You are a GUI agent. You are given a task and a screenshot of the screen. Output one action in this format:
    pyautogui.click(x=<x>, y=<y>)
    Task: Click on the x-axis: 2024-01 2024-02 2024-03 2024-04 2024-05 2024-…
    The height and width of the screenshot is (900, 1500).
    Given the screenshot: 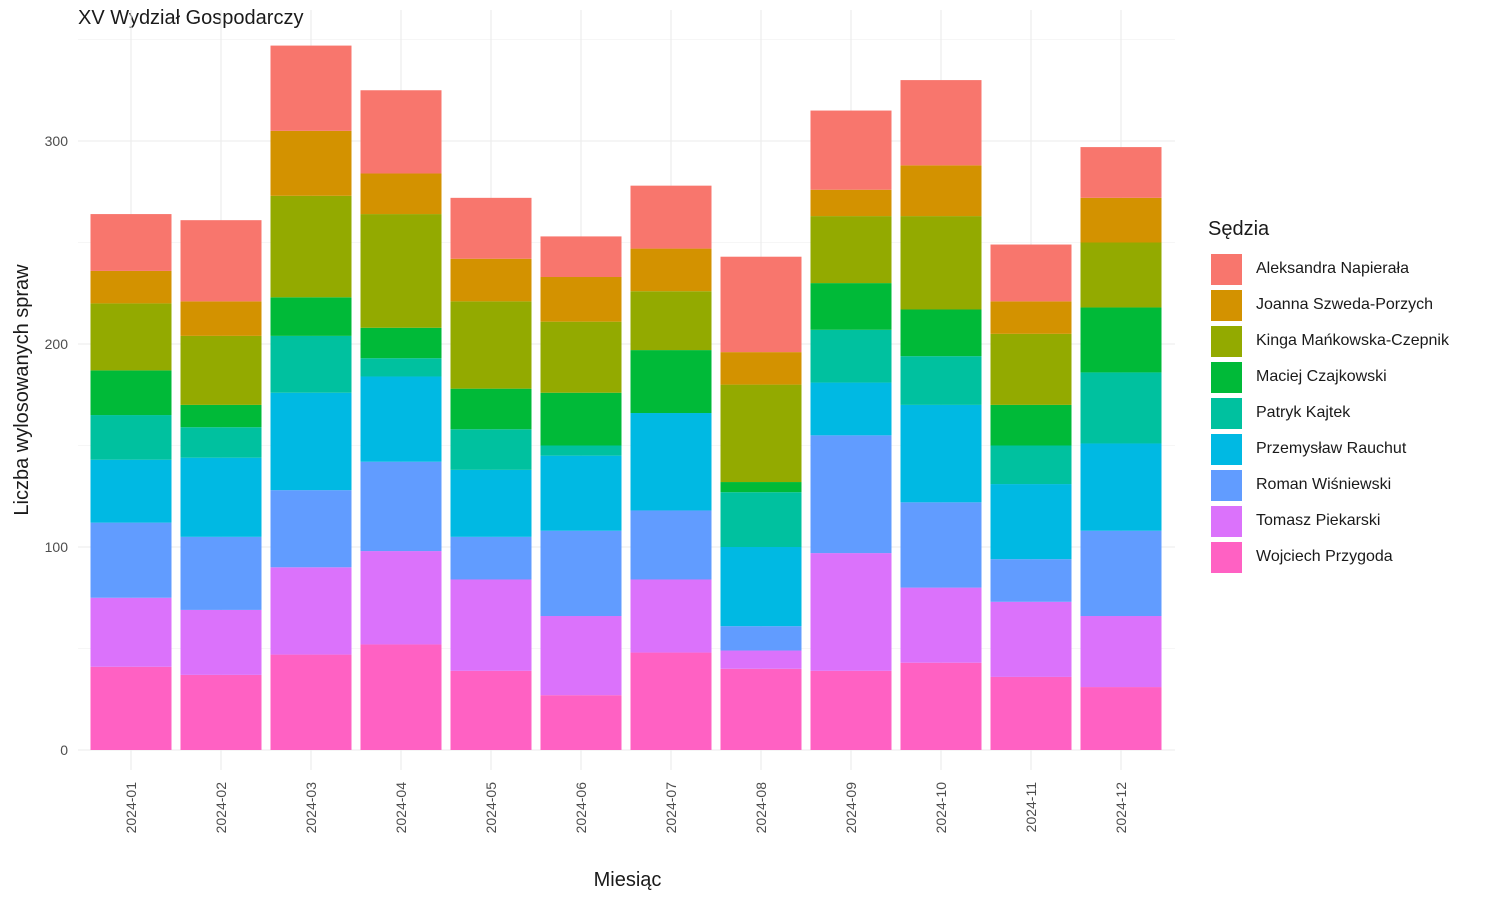 What is the action you would take?
    pyautogui.click(x=626, y=808)
    